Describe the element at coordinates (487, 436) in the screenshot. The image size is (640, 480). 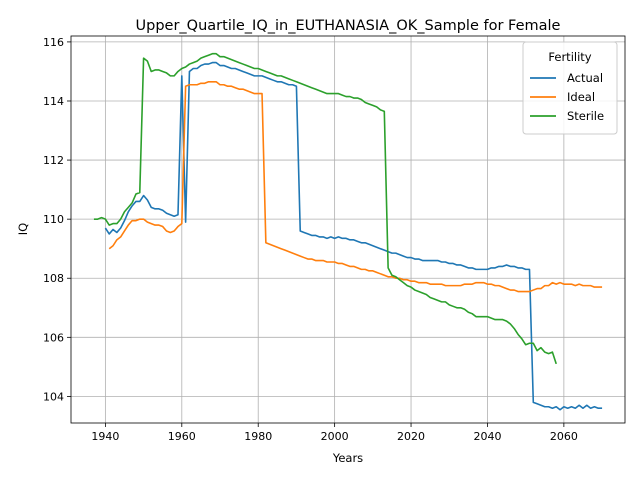
I see `x-tick-label: 2040` at that location.